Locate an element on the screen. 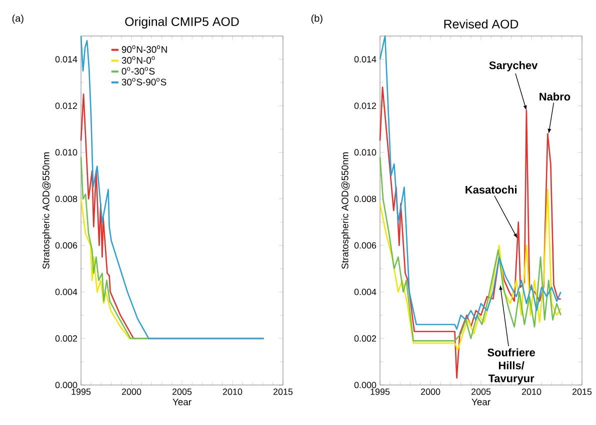 Image resolution: width=596 pixels, height=425 pixels. legend-label: 0$^{o}$-30$^{o}$S is located at coordinates (138, 71).